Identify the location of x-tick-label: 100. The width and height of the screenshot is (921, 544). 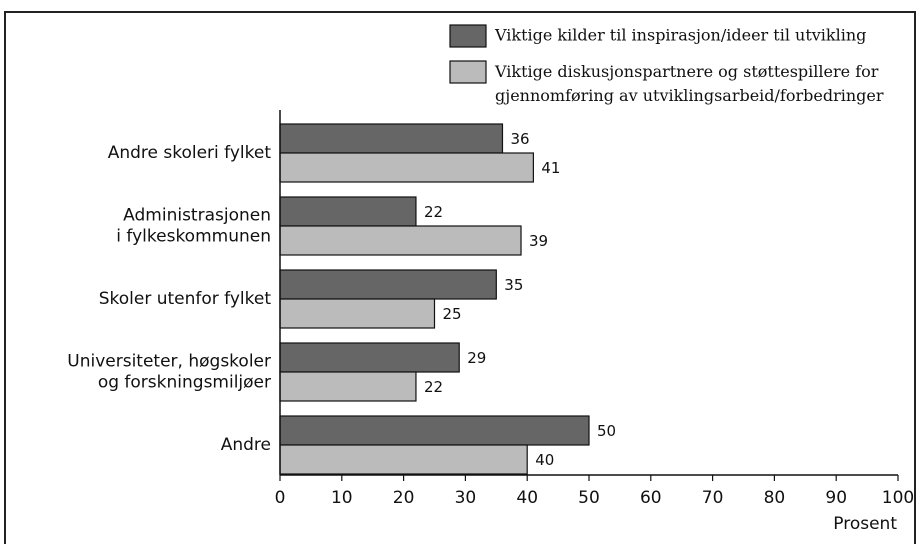
(898, 498).